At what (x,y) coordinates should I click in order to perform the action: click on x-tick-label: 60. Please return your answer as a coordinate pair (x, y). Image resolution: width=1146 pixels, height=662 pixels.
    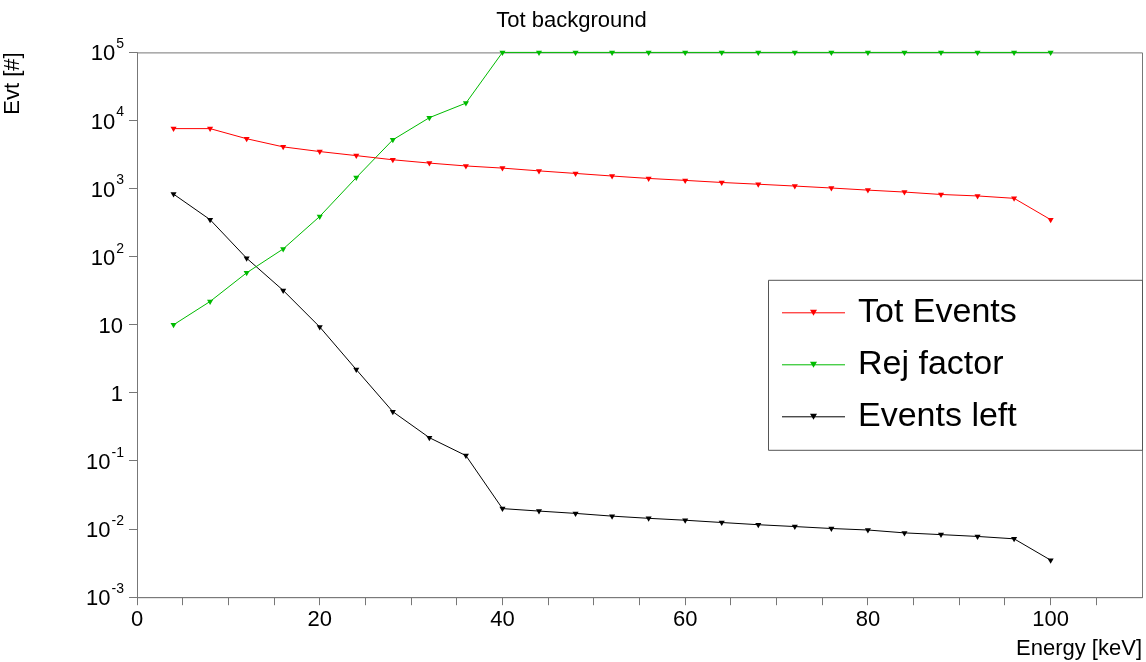
    Looking at the image, I should click on (685, 619).